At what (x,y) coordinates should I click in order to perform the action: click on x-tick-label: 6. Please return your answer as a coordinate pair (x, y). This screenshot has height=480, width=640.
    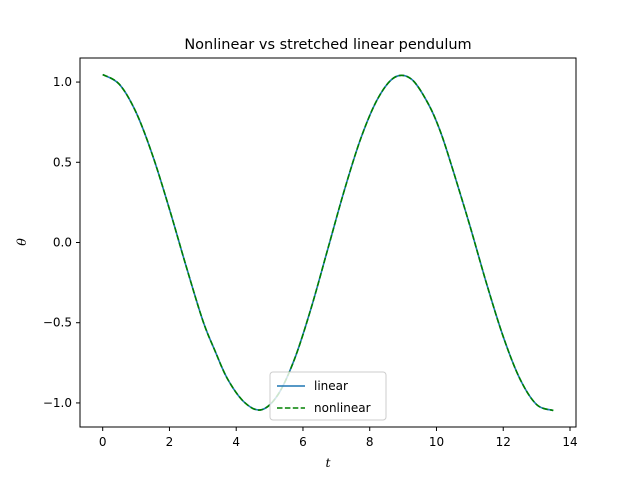
    Looking at the image, I should click on (303, 442).